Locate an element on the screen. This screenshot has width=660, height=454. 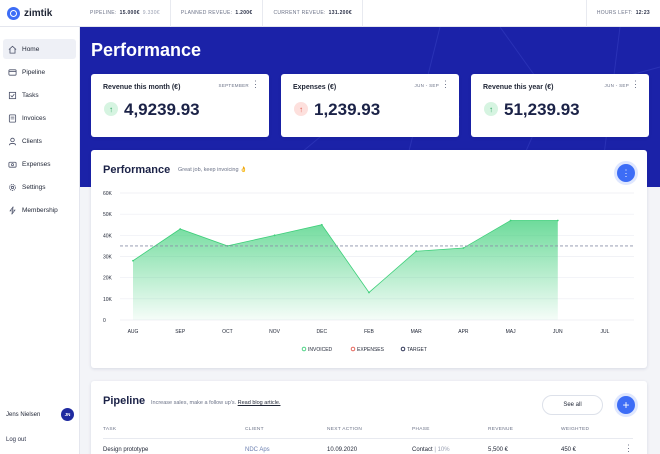
x-tick-label: FEB is located at coordinates (369, 332).